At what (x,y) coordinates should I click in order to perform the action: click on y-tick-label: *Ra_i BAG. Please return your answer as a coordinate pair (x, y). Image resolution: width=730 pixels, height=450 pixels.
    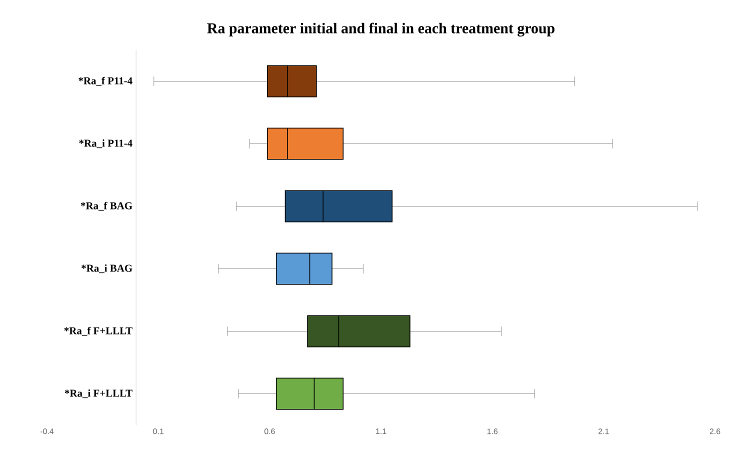
    Looking at the image, I should click on (107, 269).